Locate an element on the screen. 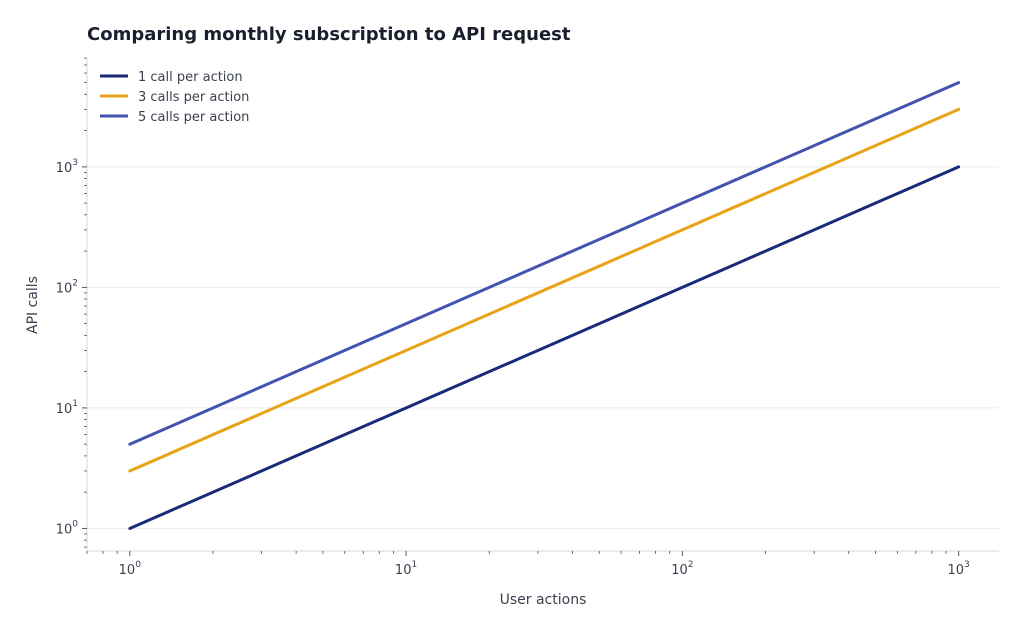  y-tick-exponent: 3 is located at coordinates (75, 163).